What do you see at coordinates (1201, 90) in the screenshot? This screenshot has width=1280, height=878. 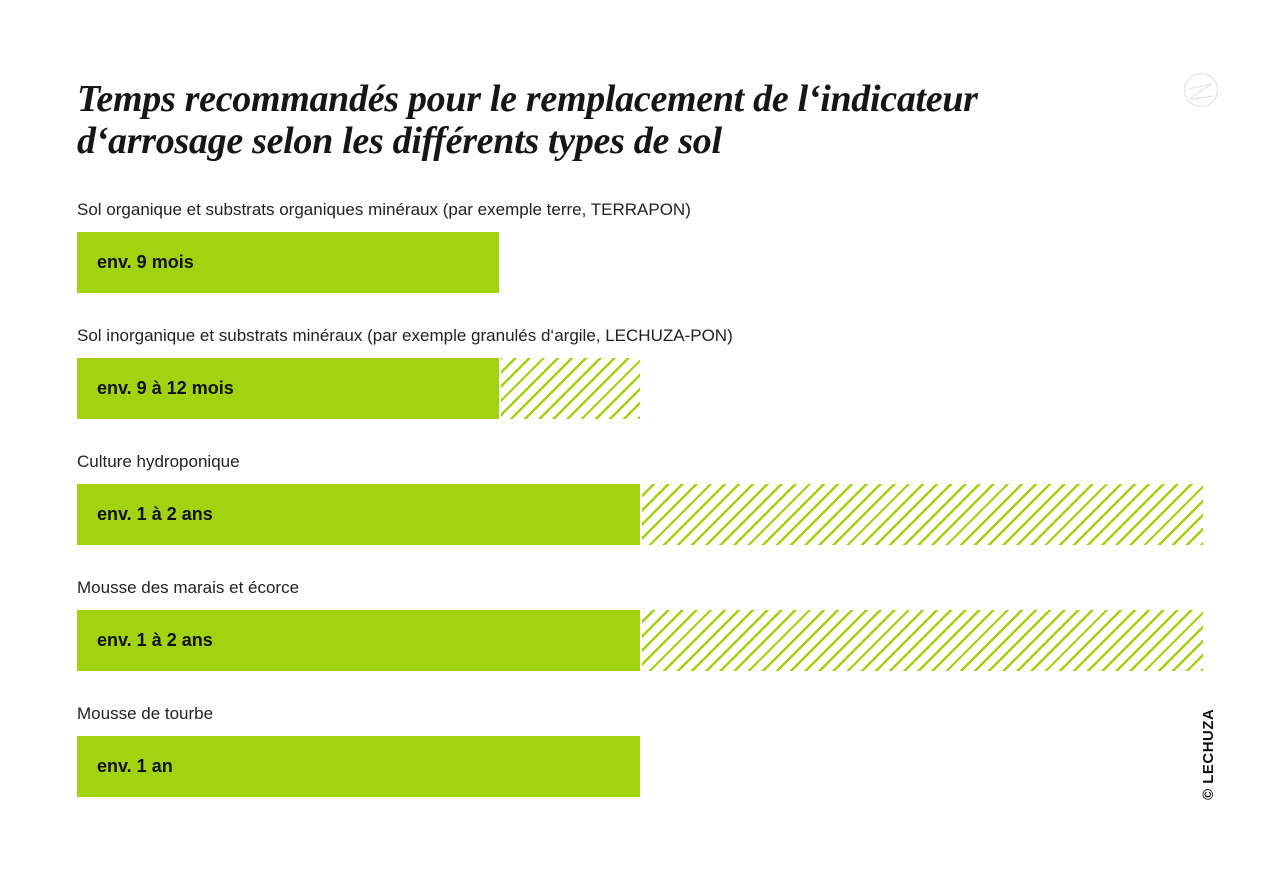 I see `lechuza-logo-icon` at bounding box center [1201, 90].